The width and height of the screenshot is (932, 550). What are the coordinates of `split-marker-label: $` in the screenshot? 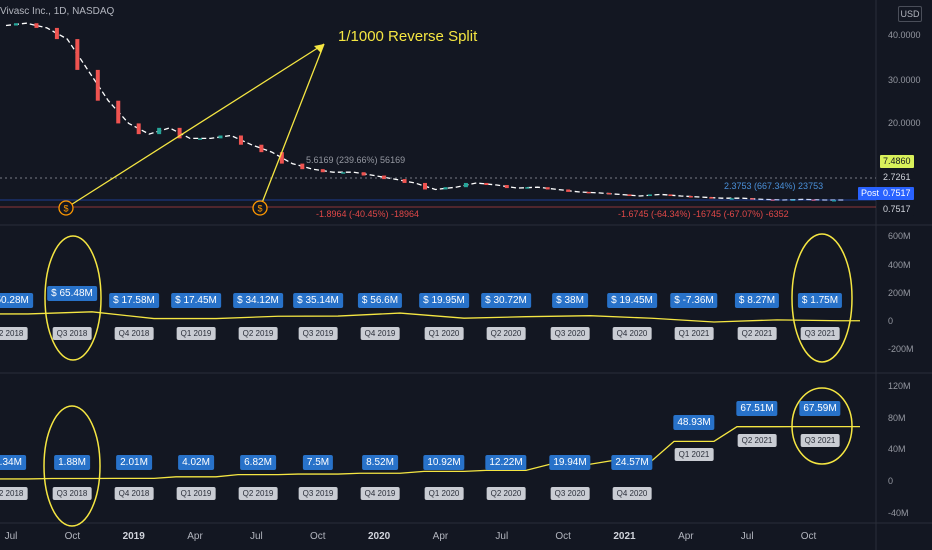 It's located at (259, 209).